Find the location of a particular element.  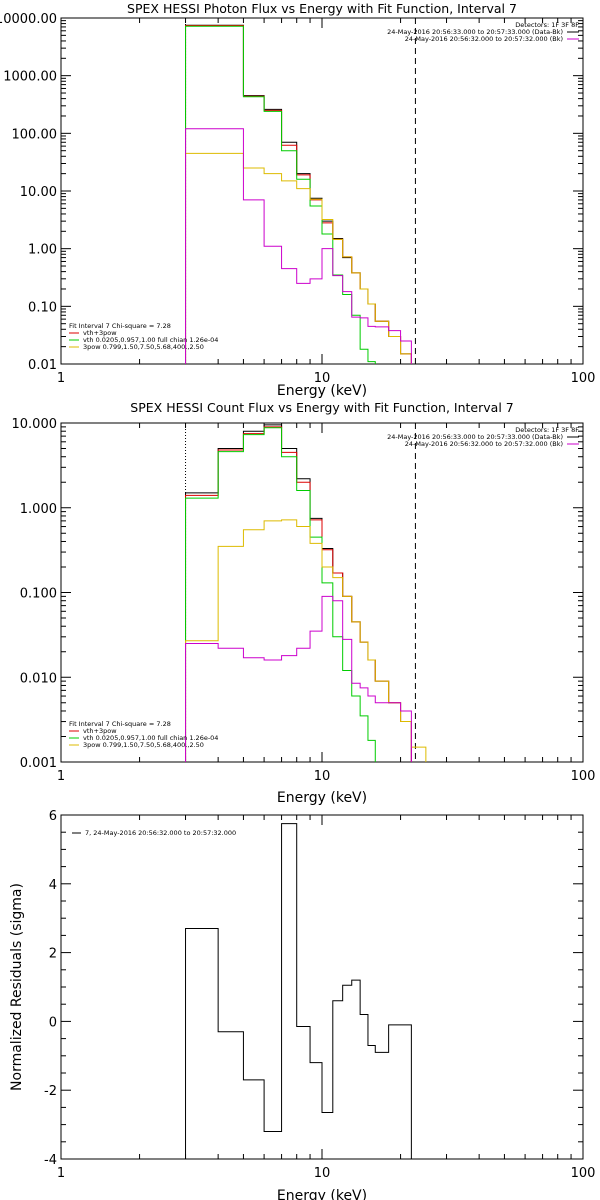

y-tick-label: -4 is located at coordinates (50, 1160).